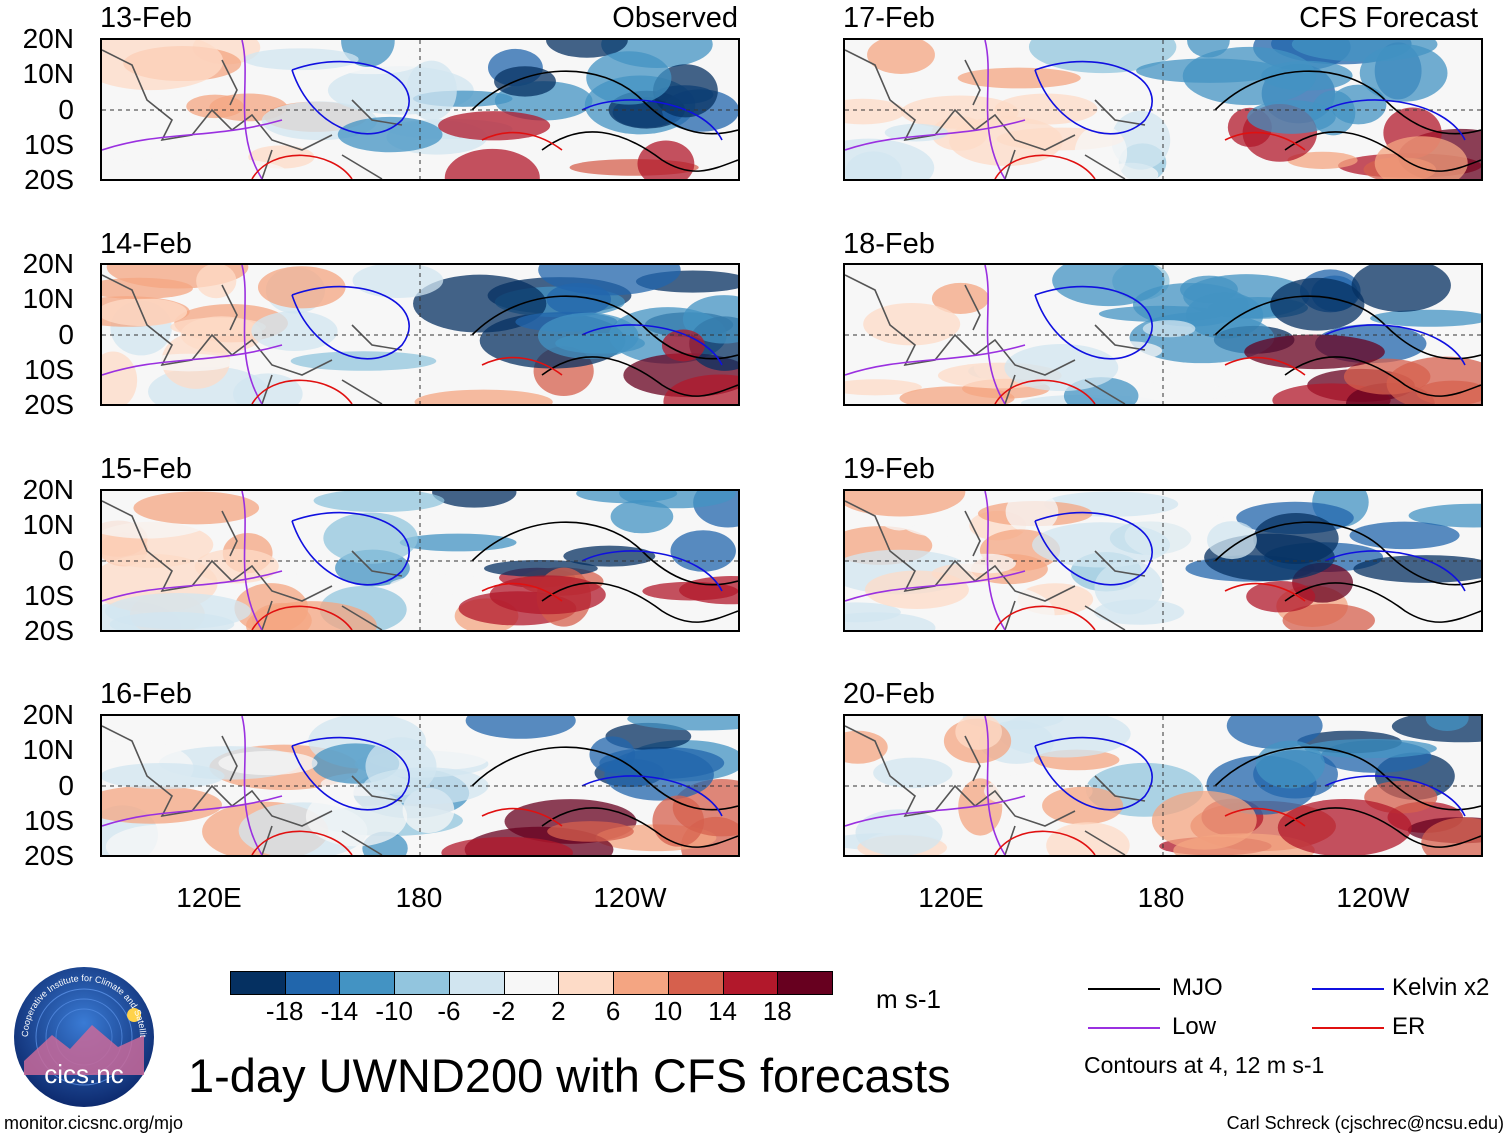 The height and width of the screenshot is (1142, 1510). What do you see at coordinates (722, 1011) in the screenshot?
I see `colorbar-tick-label: 14` at bounding box center [722, 1011].